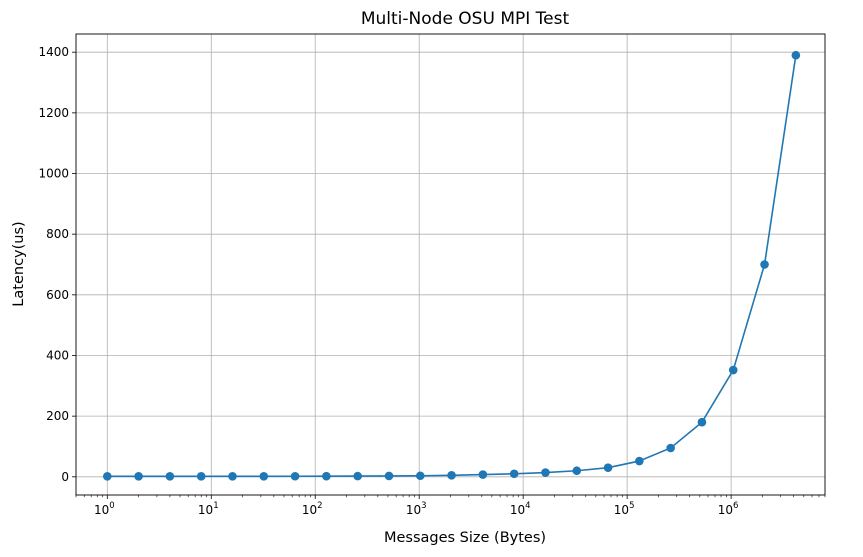 This screenshot has height=557, width=863. Describe the element at coordinates (57, 295) in the screenshot. I see `y-tick-label: 600` at that location.